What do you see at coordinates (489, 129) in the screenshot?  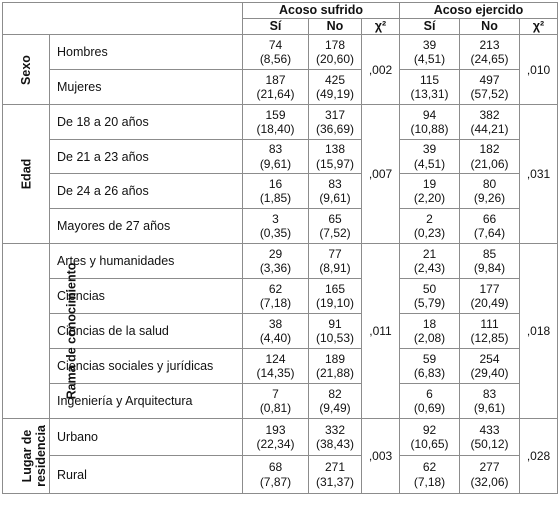 I see `percent-value: (44,21)` at bounding box center [489, 129].